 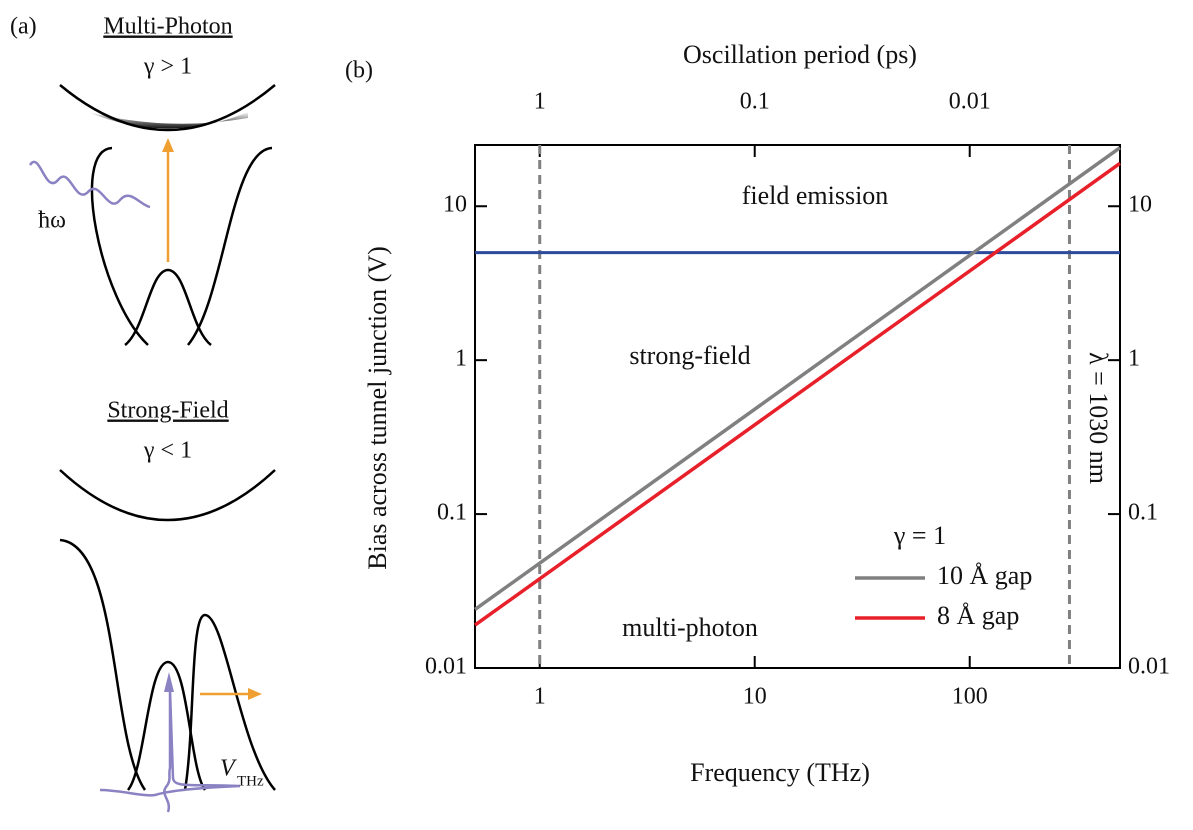 What do you see at coordinates (359, 71) in the screenshot?
I see `panel-label: (b)` at bounding box center [359, 71].